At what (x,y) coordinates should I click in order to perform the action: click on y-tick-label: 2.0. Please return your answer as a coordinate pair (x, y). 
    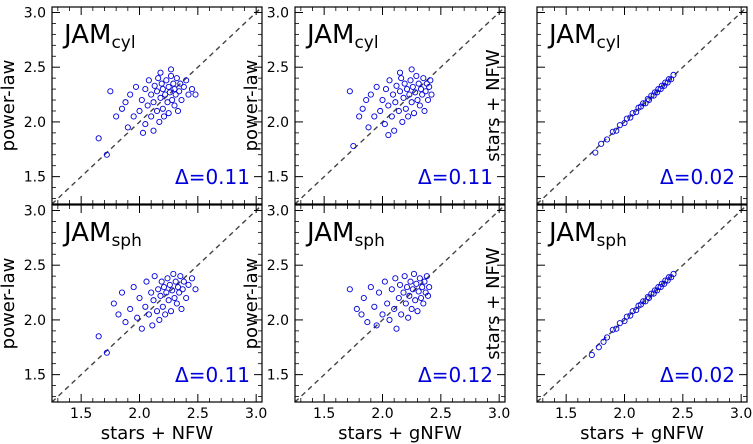
    Looking at the image, I should click on (35, 123).